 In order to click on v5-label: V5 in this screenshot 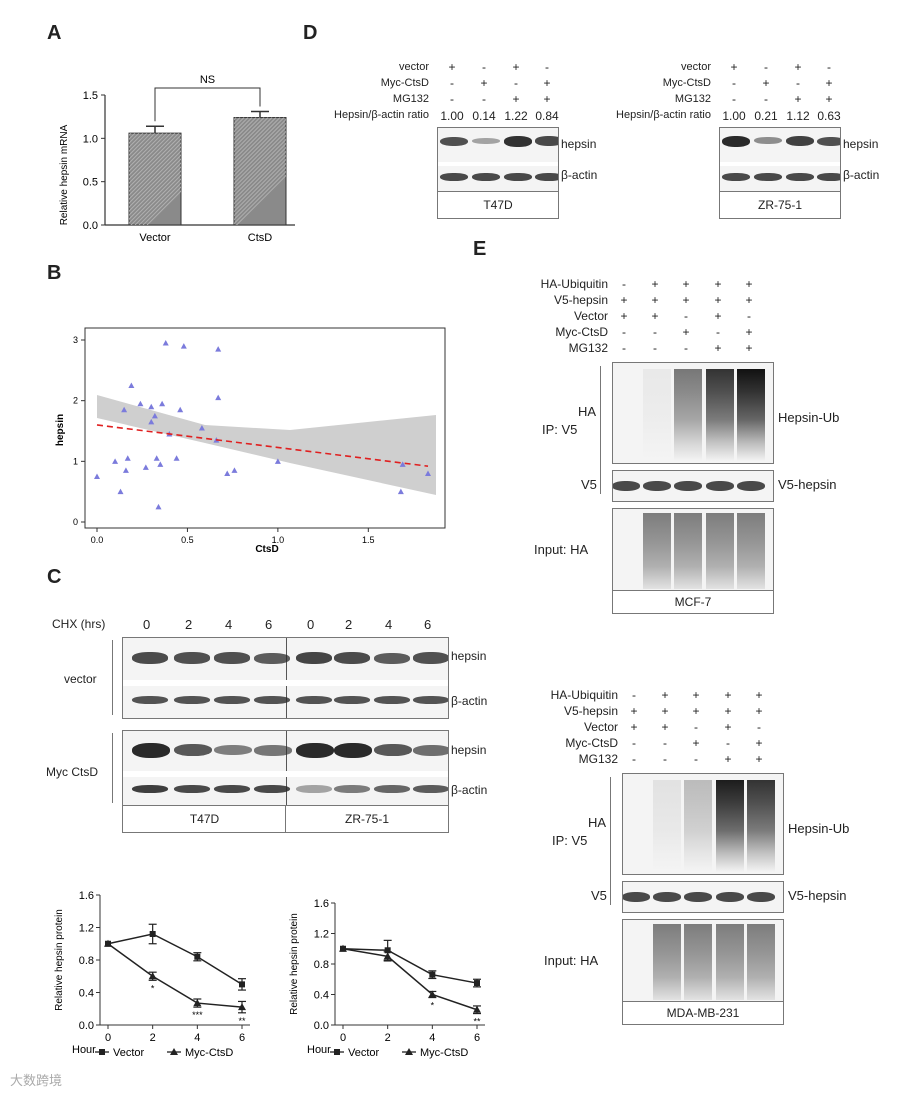, I will do `click(589, 484)`.